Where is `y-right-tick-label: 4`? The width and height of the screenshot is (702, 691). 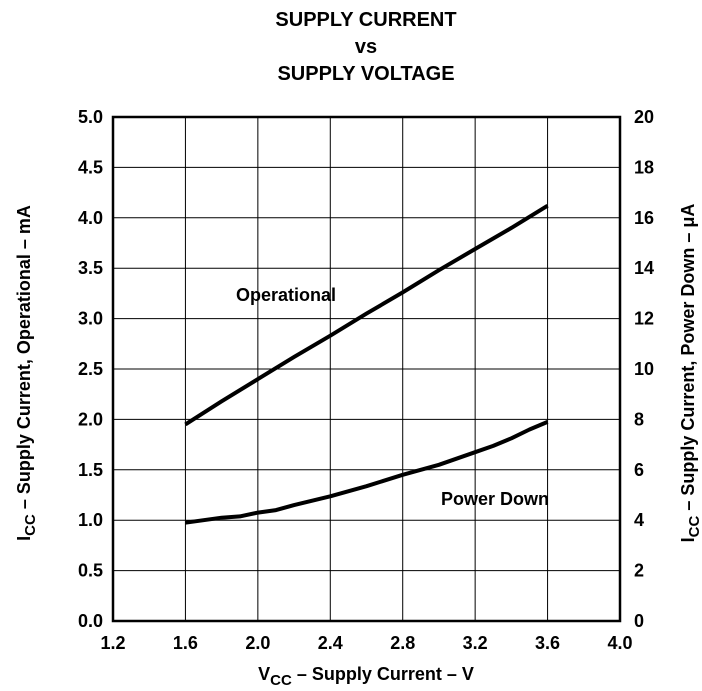 y-right-tick-label: 4 is located at coordinates (639, 520).